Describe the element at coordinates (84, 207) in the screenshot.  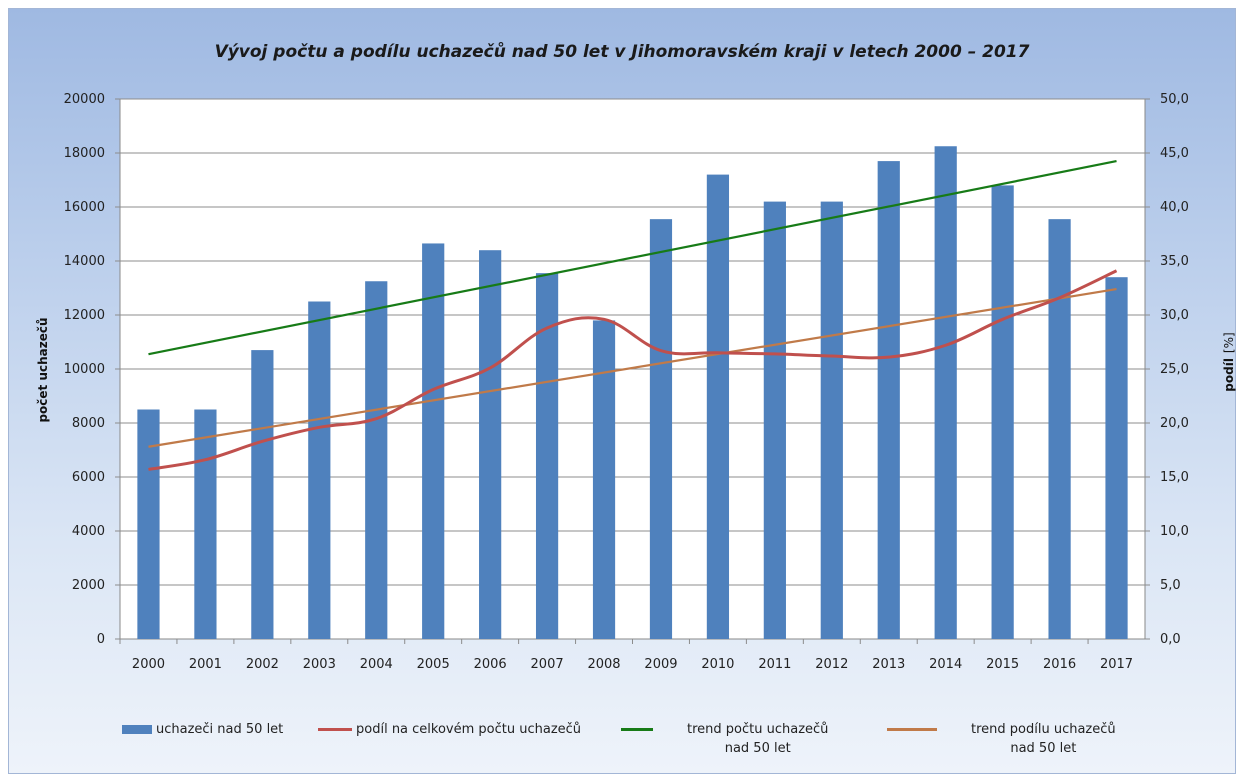
I see `y-left-tick-label: 16000` at that location.